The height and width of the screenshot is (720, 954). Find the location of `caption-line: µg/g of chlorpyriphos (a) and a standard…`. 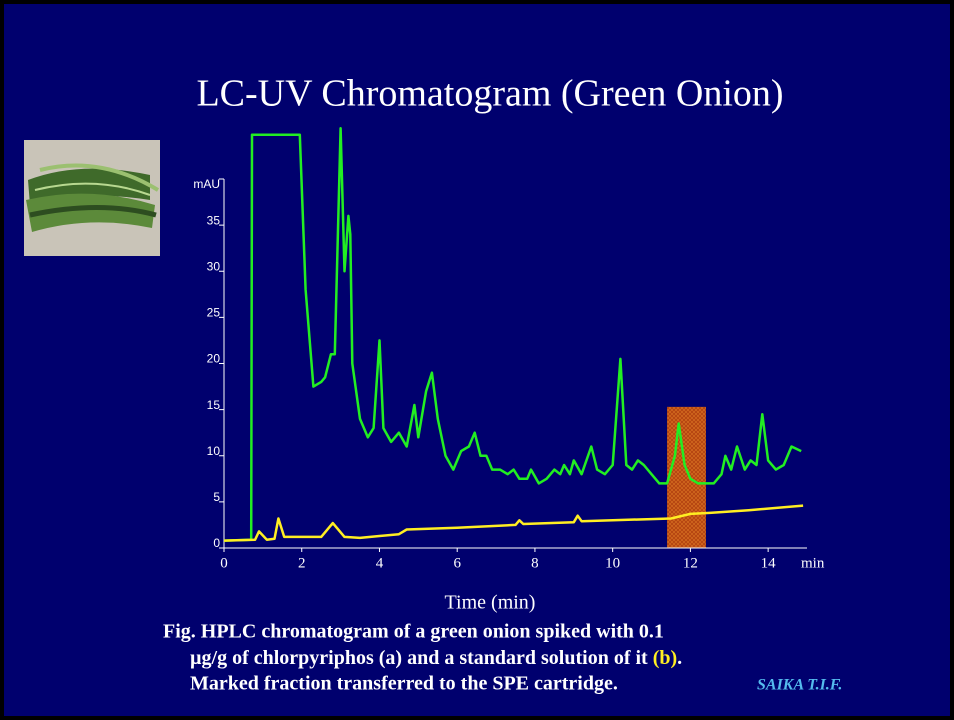

caption-line: µg/g of chlorpyriphos (a) and a standard… is located at coordinates (436, 658).